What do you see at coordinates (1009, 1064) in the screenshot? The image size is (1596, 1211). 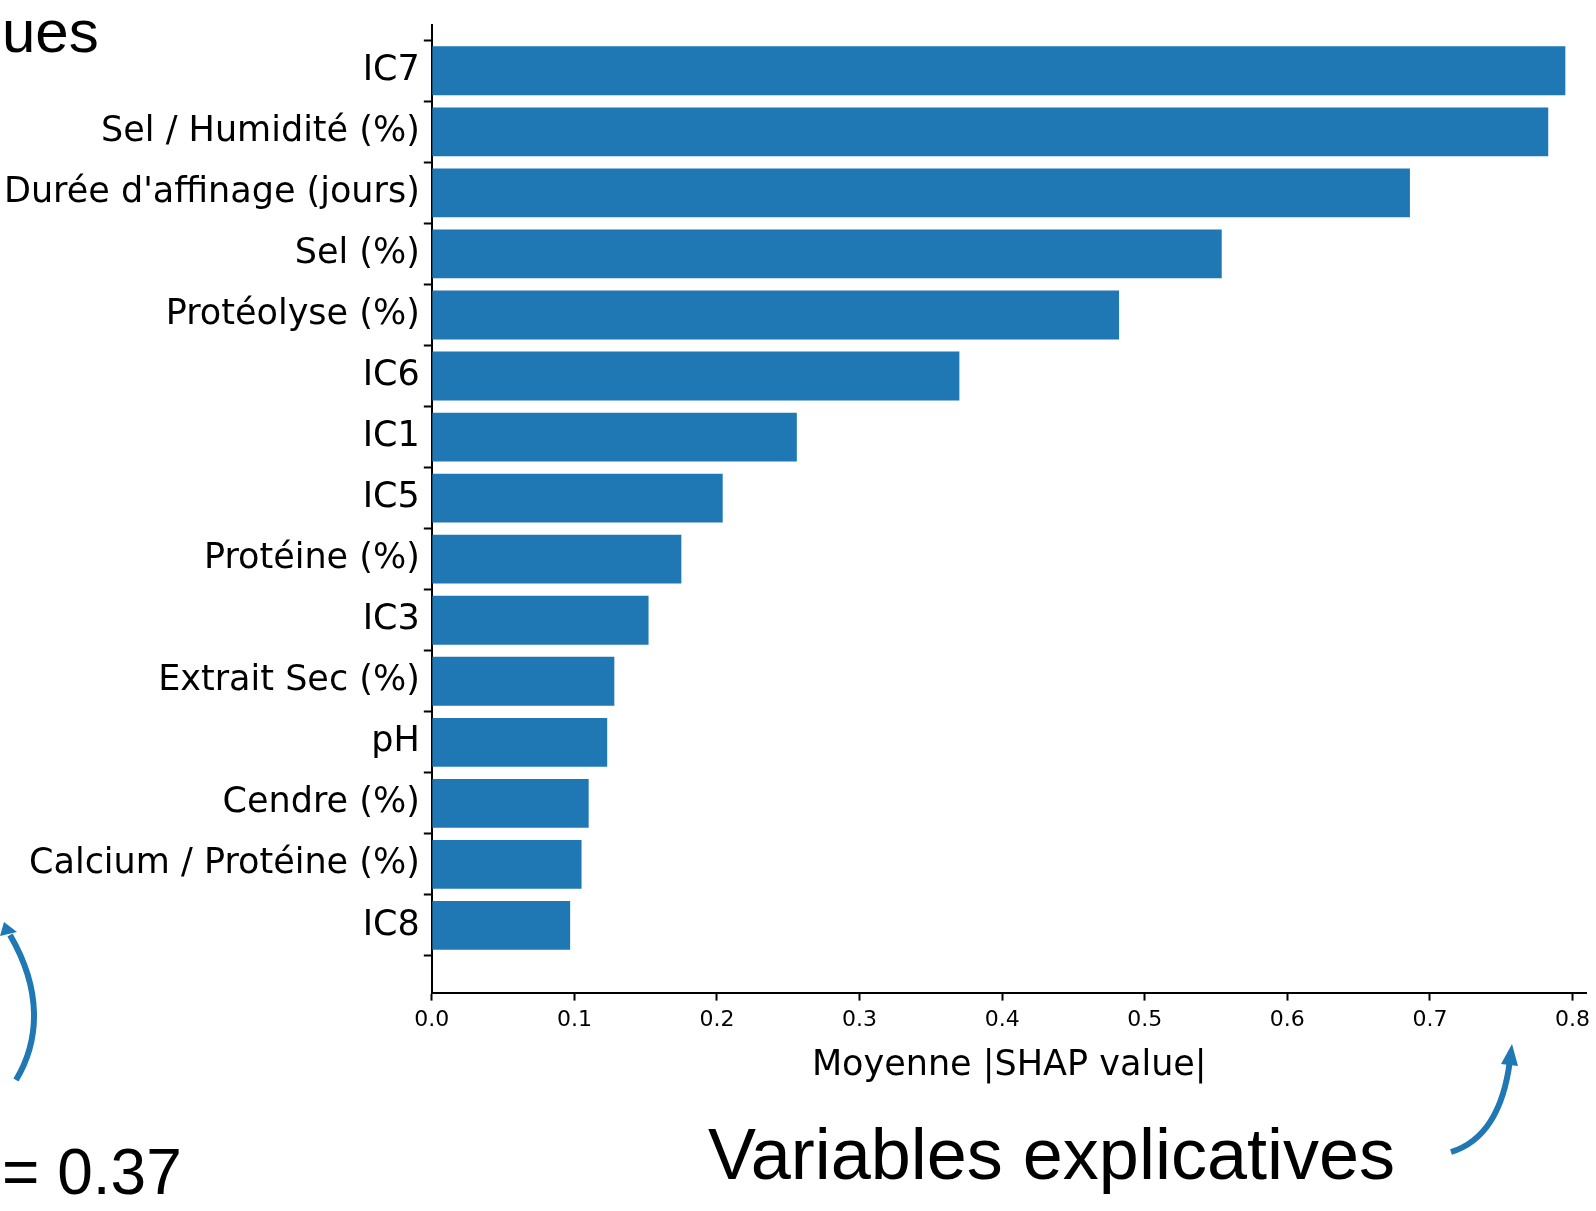 I see `x-axis-title: Moyenne |SHAP value|` at bounding box center [1009, 1064].